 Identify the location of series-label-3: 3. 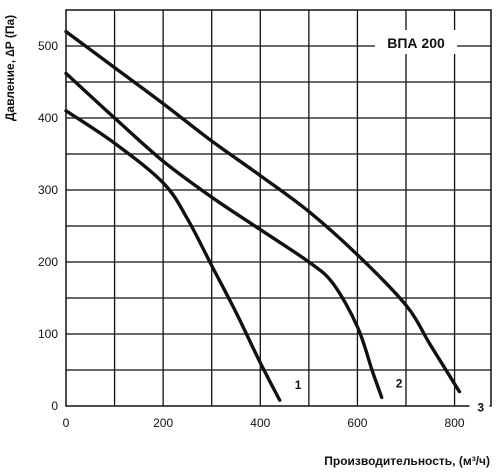
(480, 408).